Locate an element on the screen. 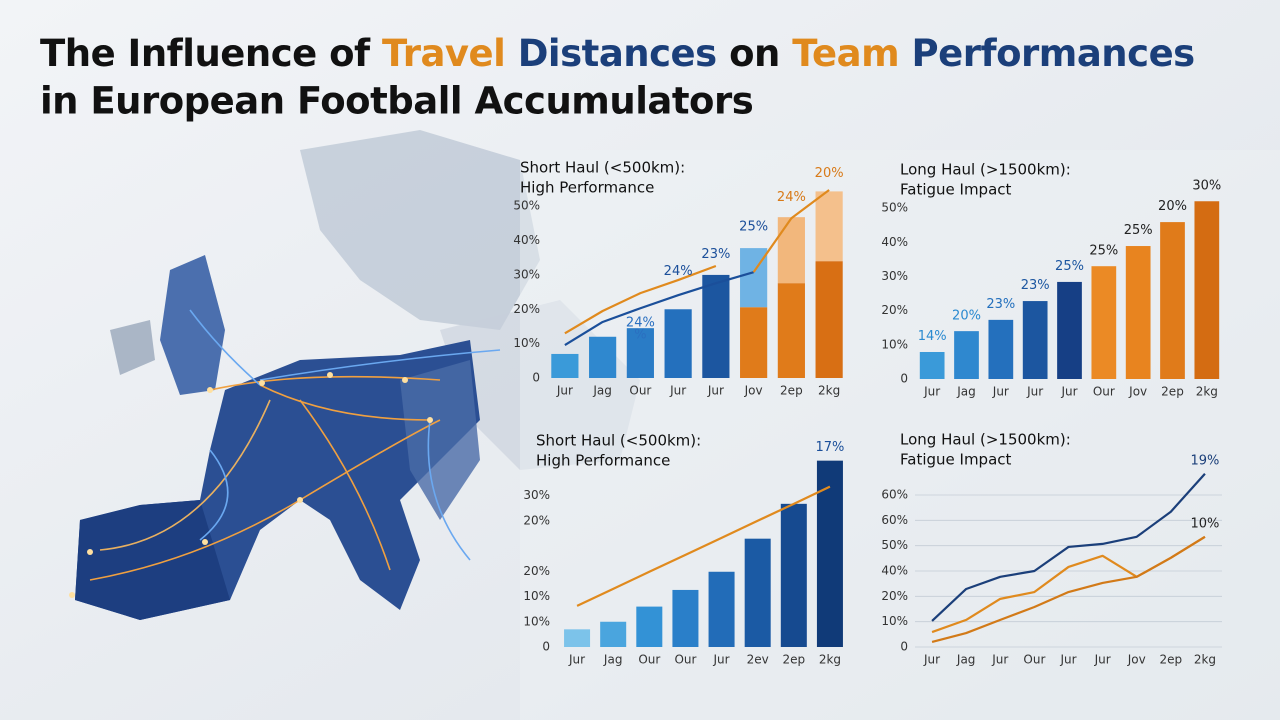  title-line-2: in European Football Accumulators is located at coordinates (396, 101).